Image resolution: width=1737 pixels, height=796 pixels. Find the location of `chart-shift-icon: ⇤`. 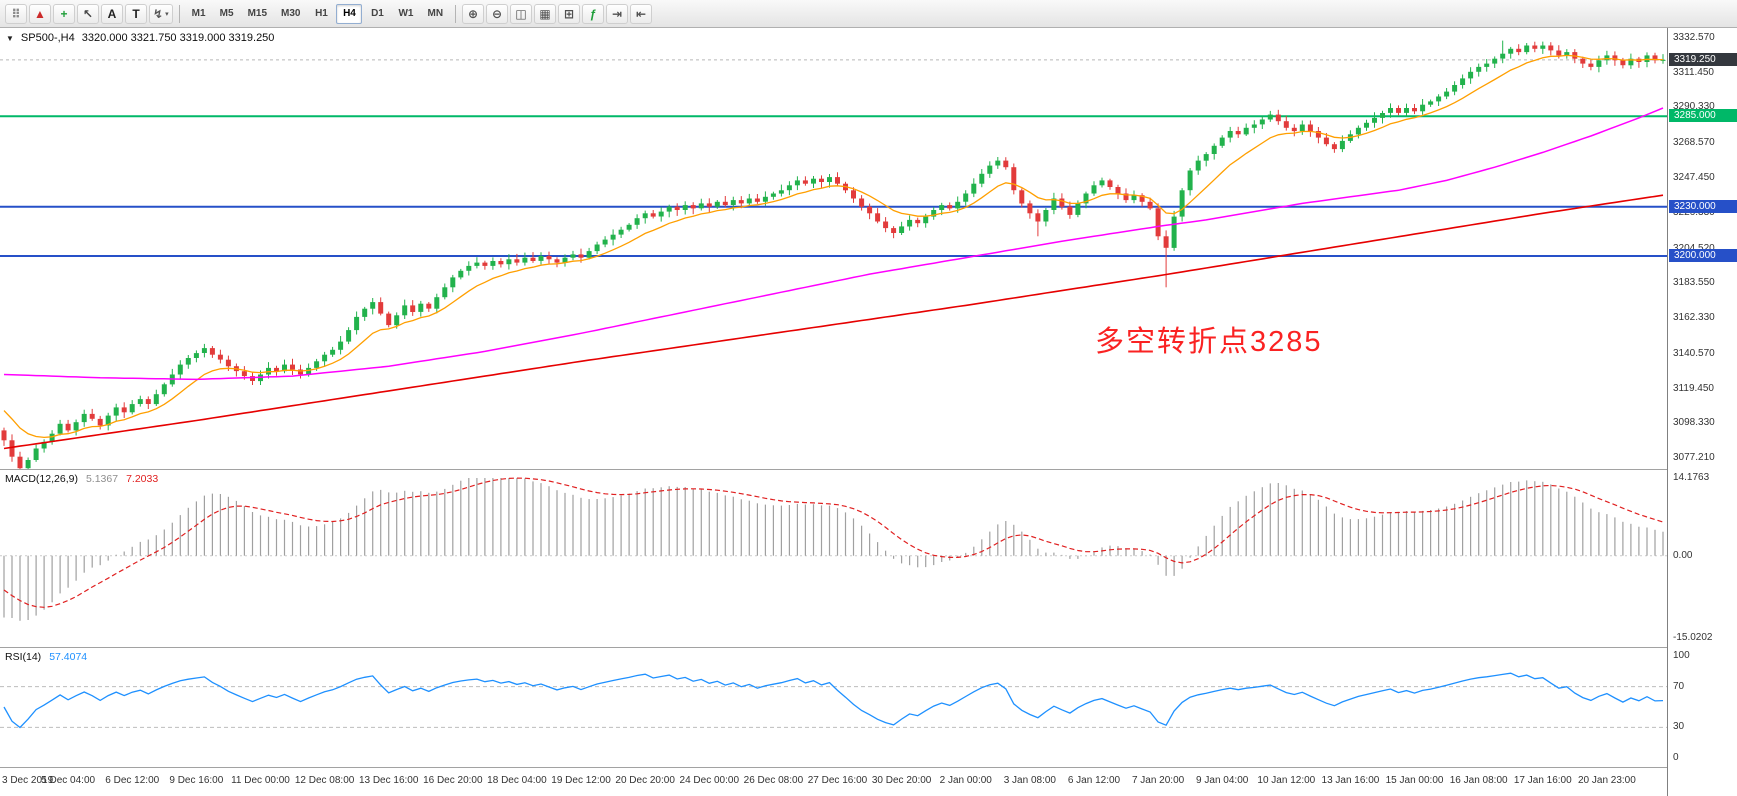

chart-shift-icon: ⇤ is located at coordinates (641, 13).